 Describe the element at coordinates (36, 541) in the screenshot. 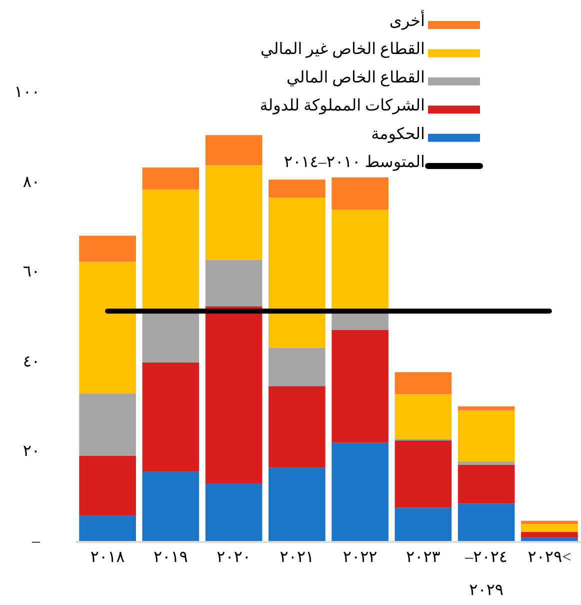

I see `y-tick-label: –` at that location.